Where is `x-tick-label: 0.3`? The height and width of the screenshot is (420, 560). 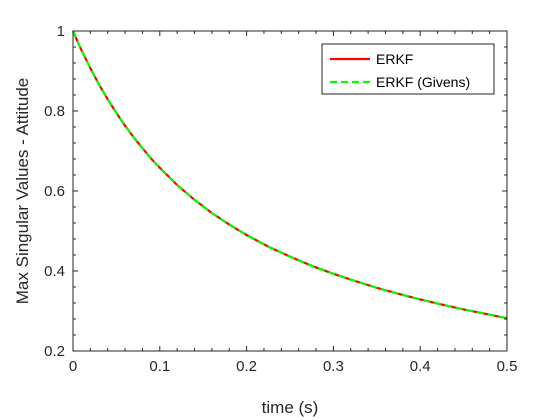
x-tick-label: 0.3 is located at coordinates (333, 366).